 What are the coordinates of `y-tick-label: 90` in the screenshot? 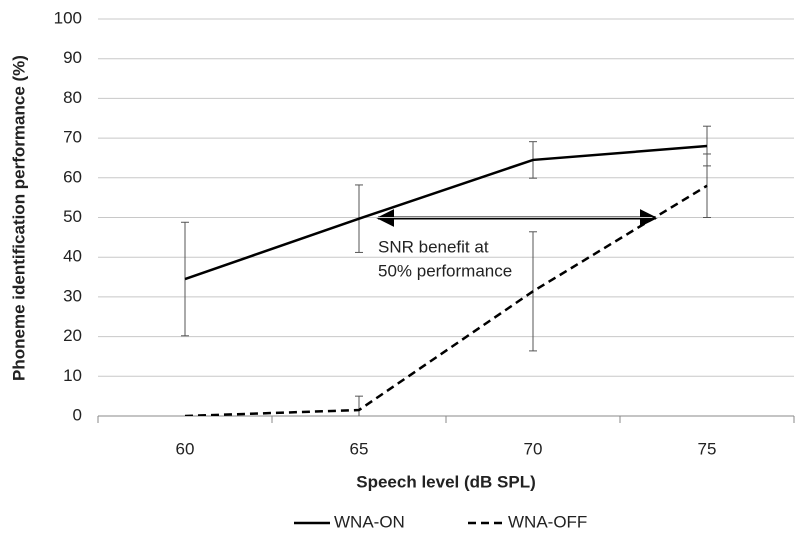 It's located at (72, 57).